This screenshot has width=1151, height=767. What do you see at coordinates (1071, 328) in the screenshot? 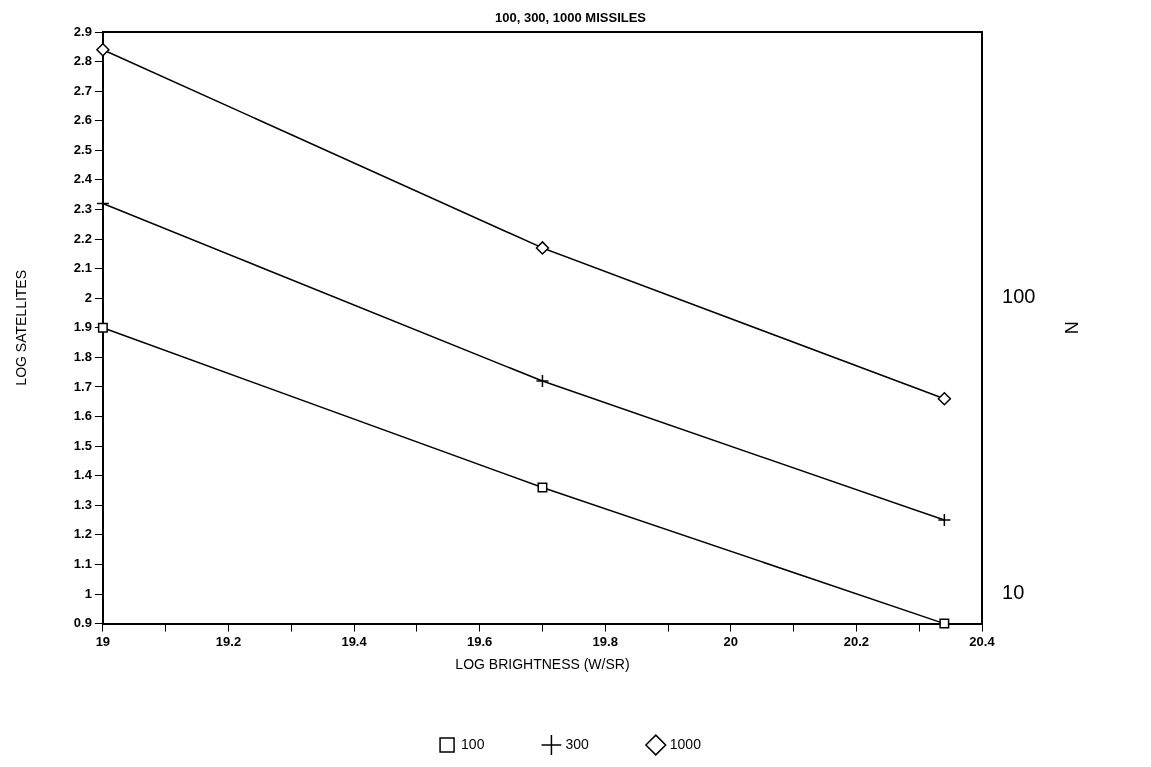
I see `y2-axis-title: N` at bounding box center [1071, 328].